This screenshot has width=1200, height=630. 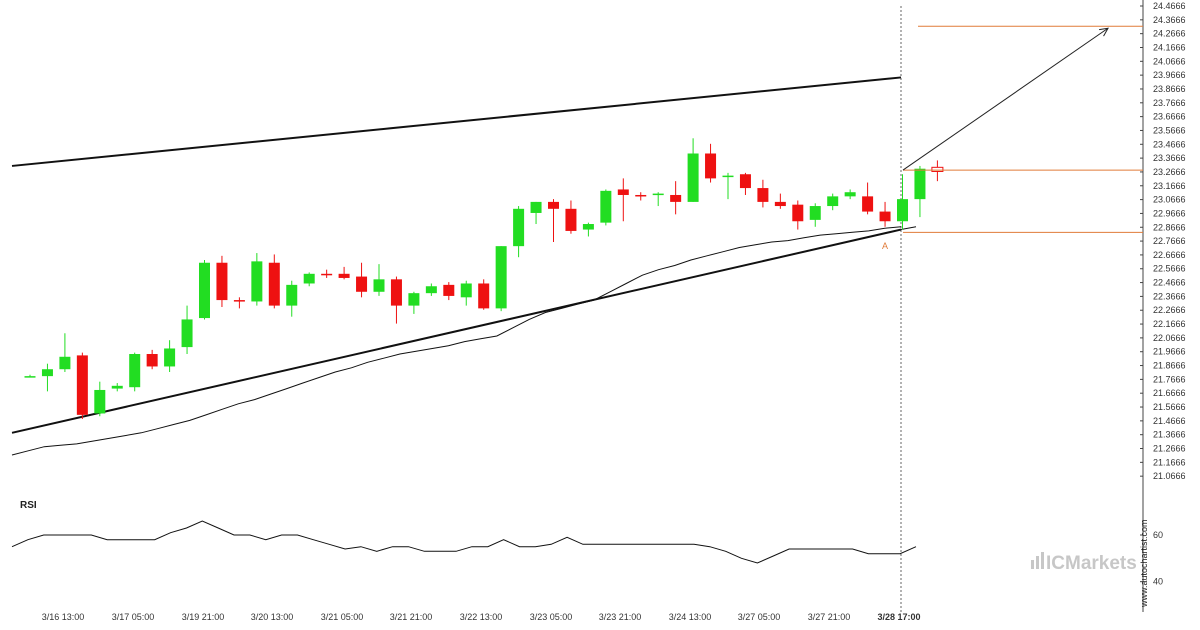 What do you see at coordinates (1158, 582) in the screenshot?
I see `rsi-tick-label: 40` at bounding box center [1158, 582].